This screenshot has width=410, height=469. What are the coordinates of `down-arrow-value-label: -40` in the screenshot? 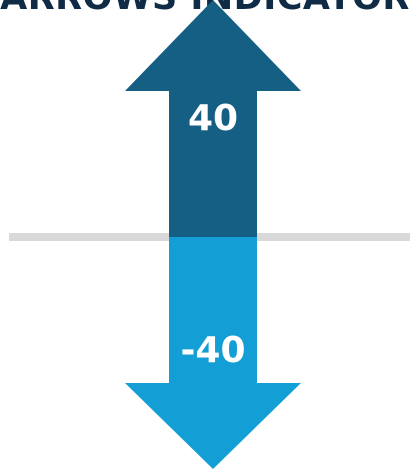 It's located at (212, 350).